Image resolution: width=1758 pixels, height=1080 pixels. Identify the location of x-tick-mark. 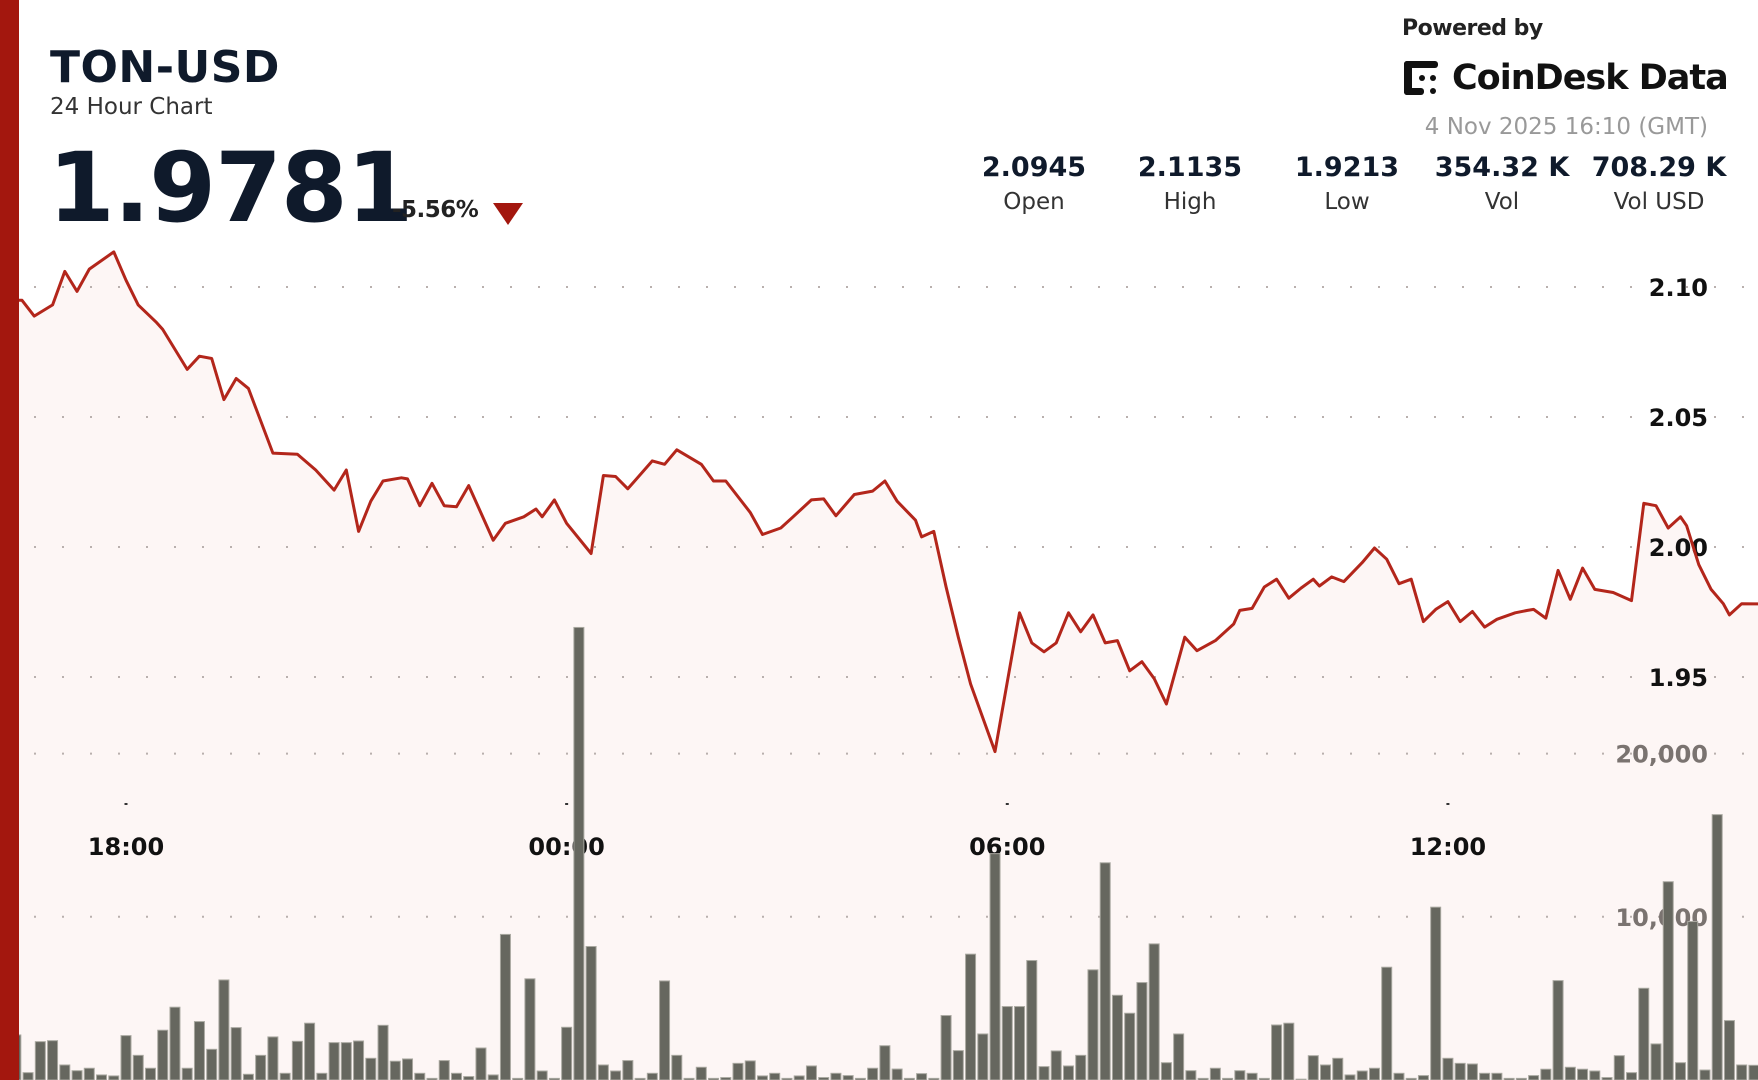
(1448, 804).